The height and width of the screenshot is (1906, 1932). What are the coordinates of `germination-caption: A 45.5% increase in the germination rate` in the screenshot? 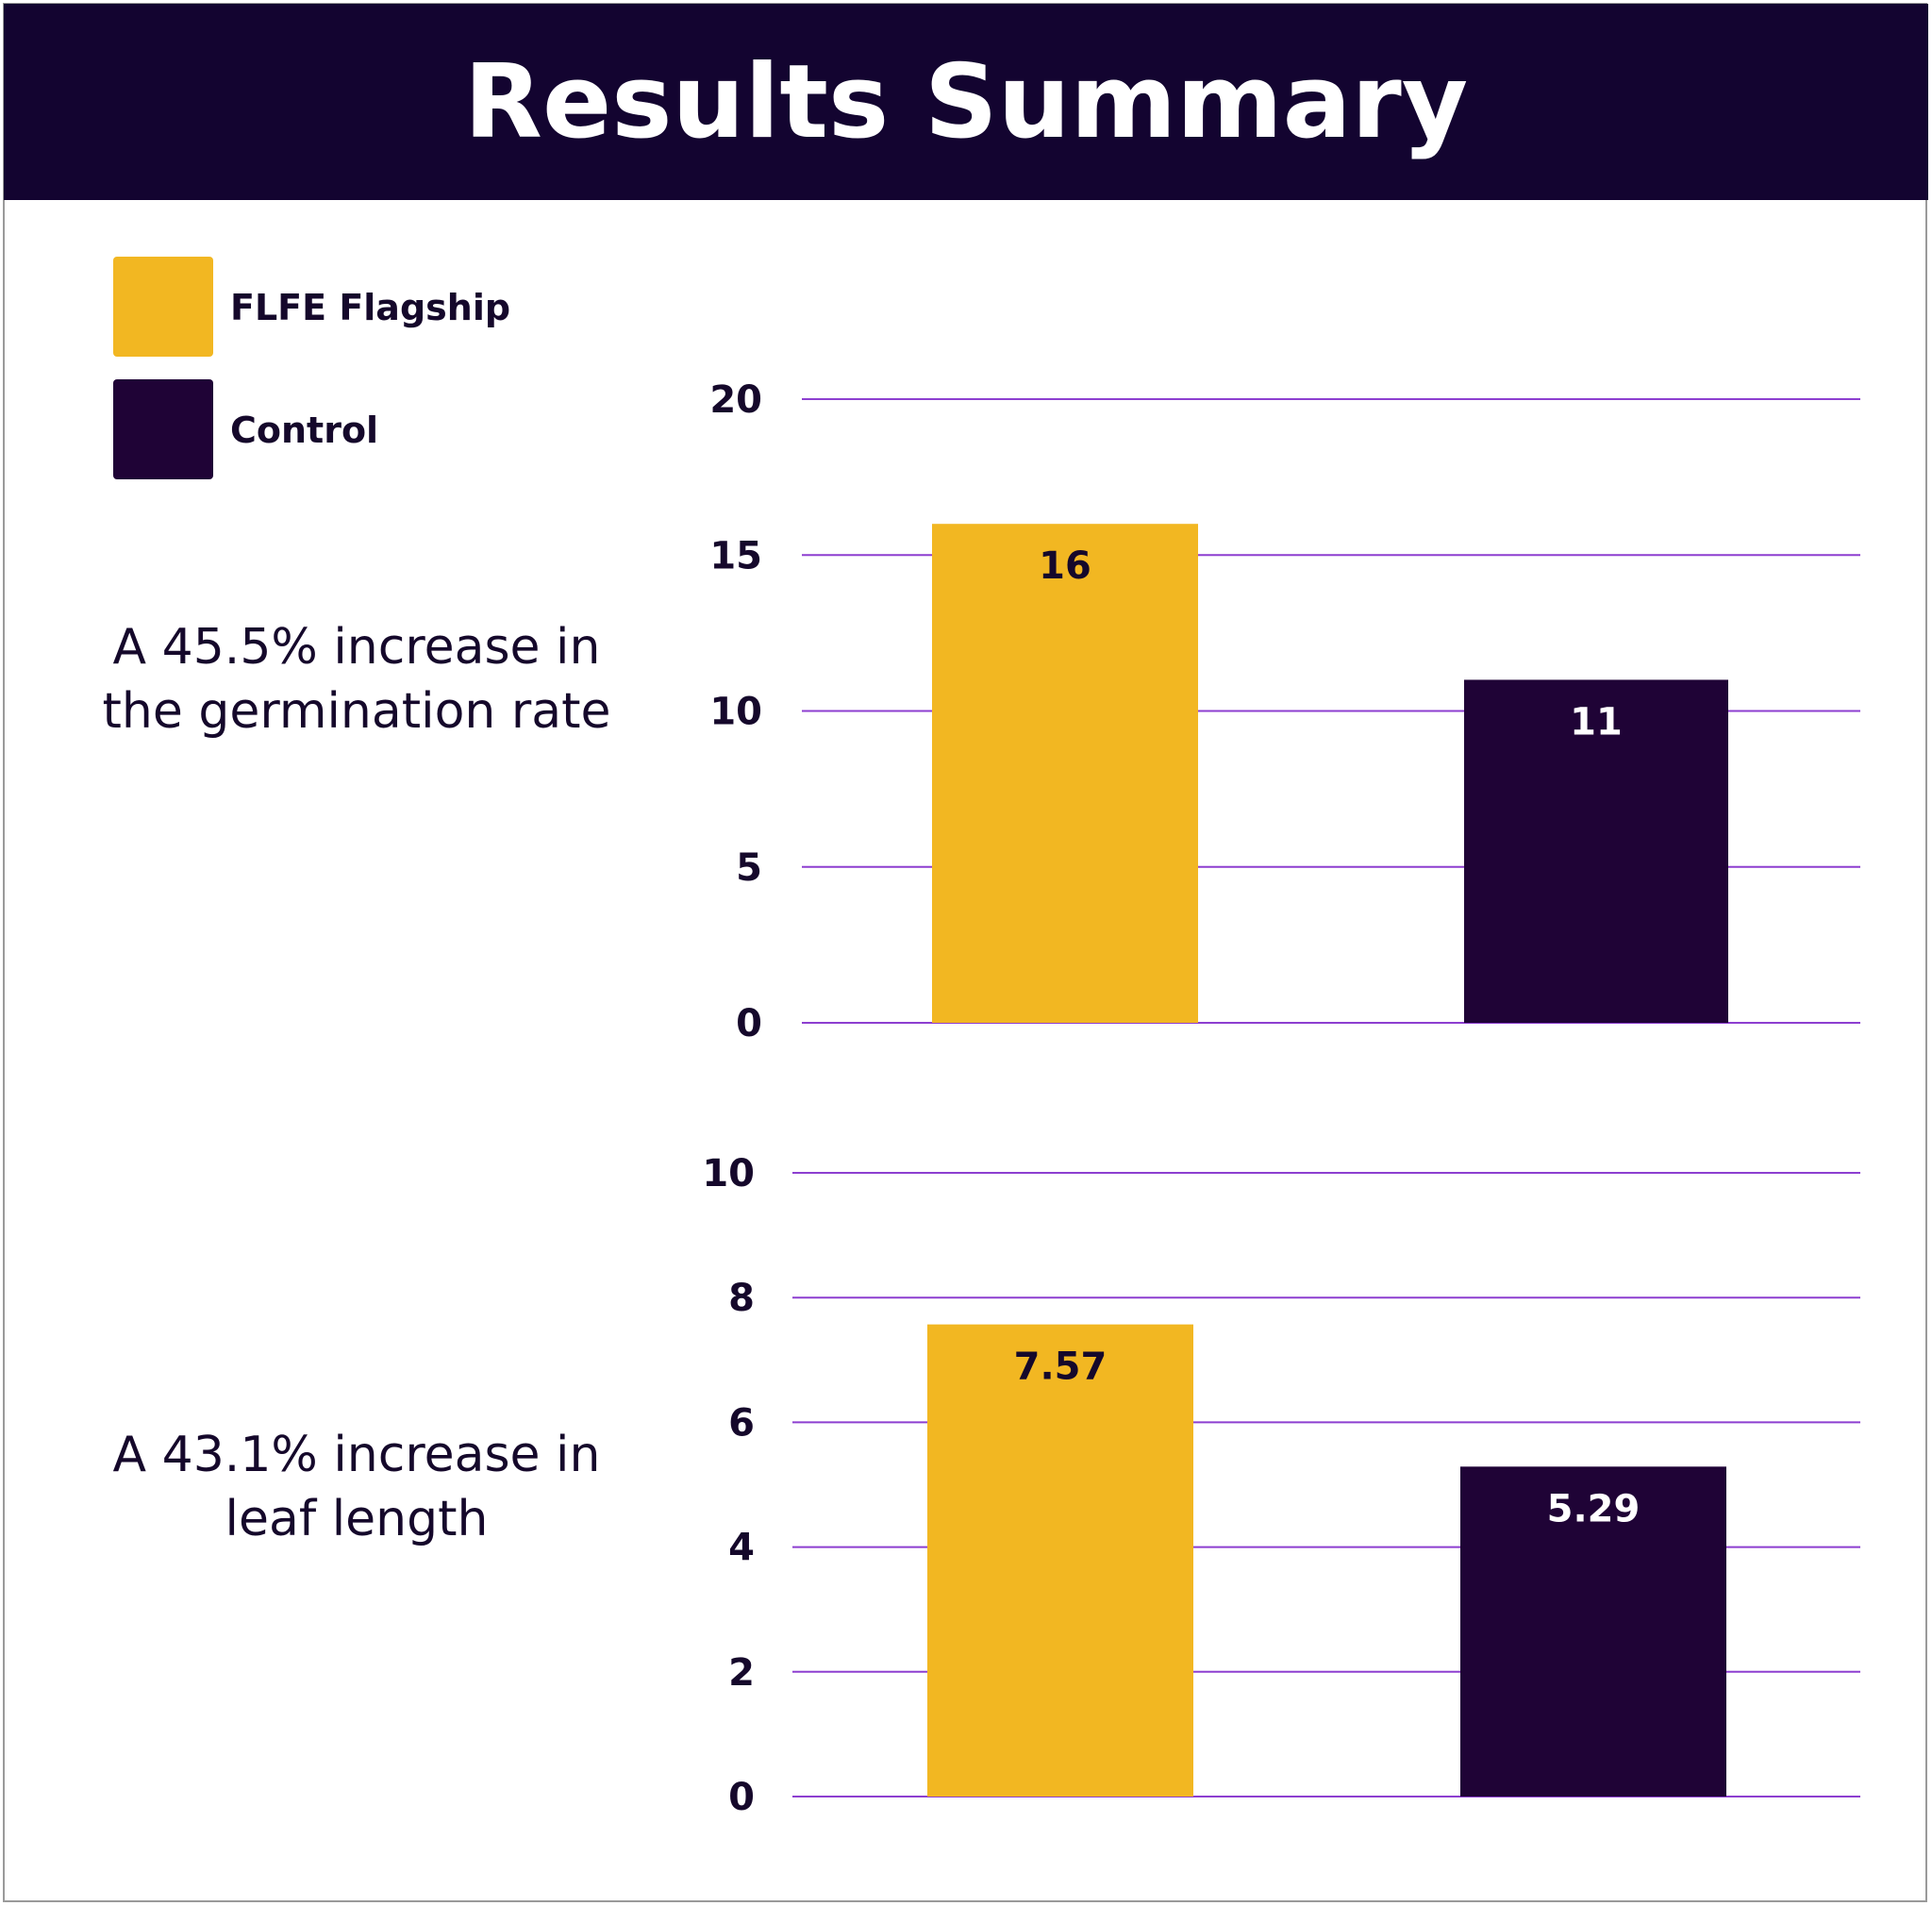 It's located at (356, 679).